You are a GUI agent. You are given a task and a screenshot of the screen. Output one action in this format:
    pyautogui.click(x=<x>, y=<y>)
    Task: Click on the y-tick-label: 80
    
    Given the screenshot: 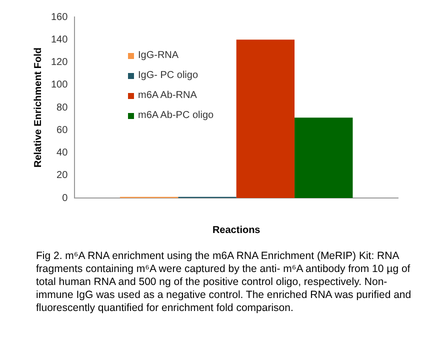 What is the action you would take?
    pyautogui.click(x=62, y=108)
    